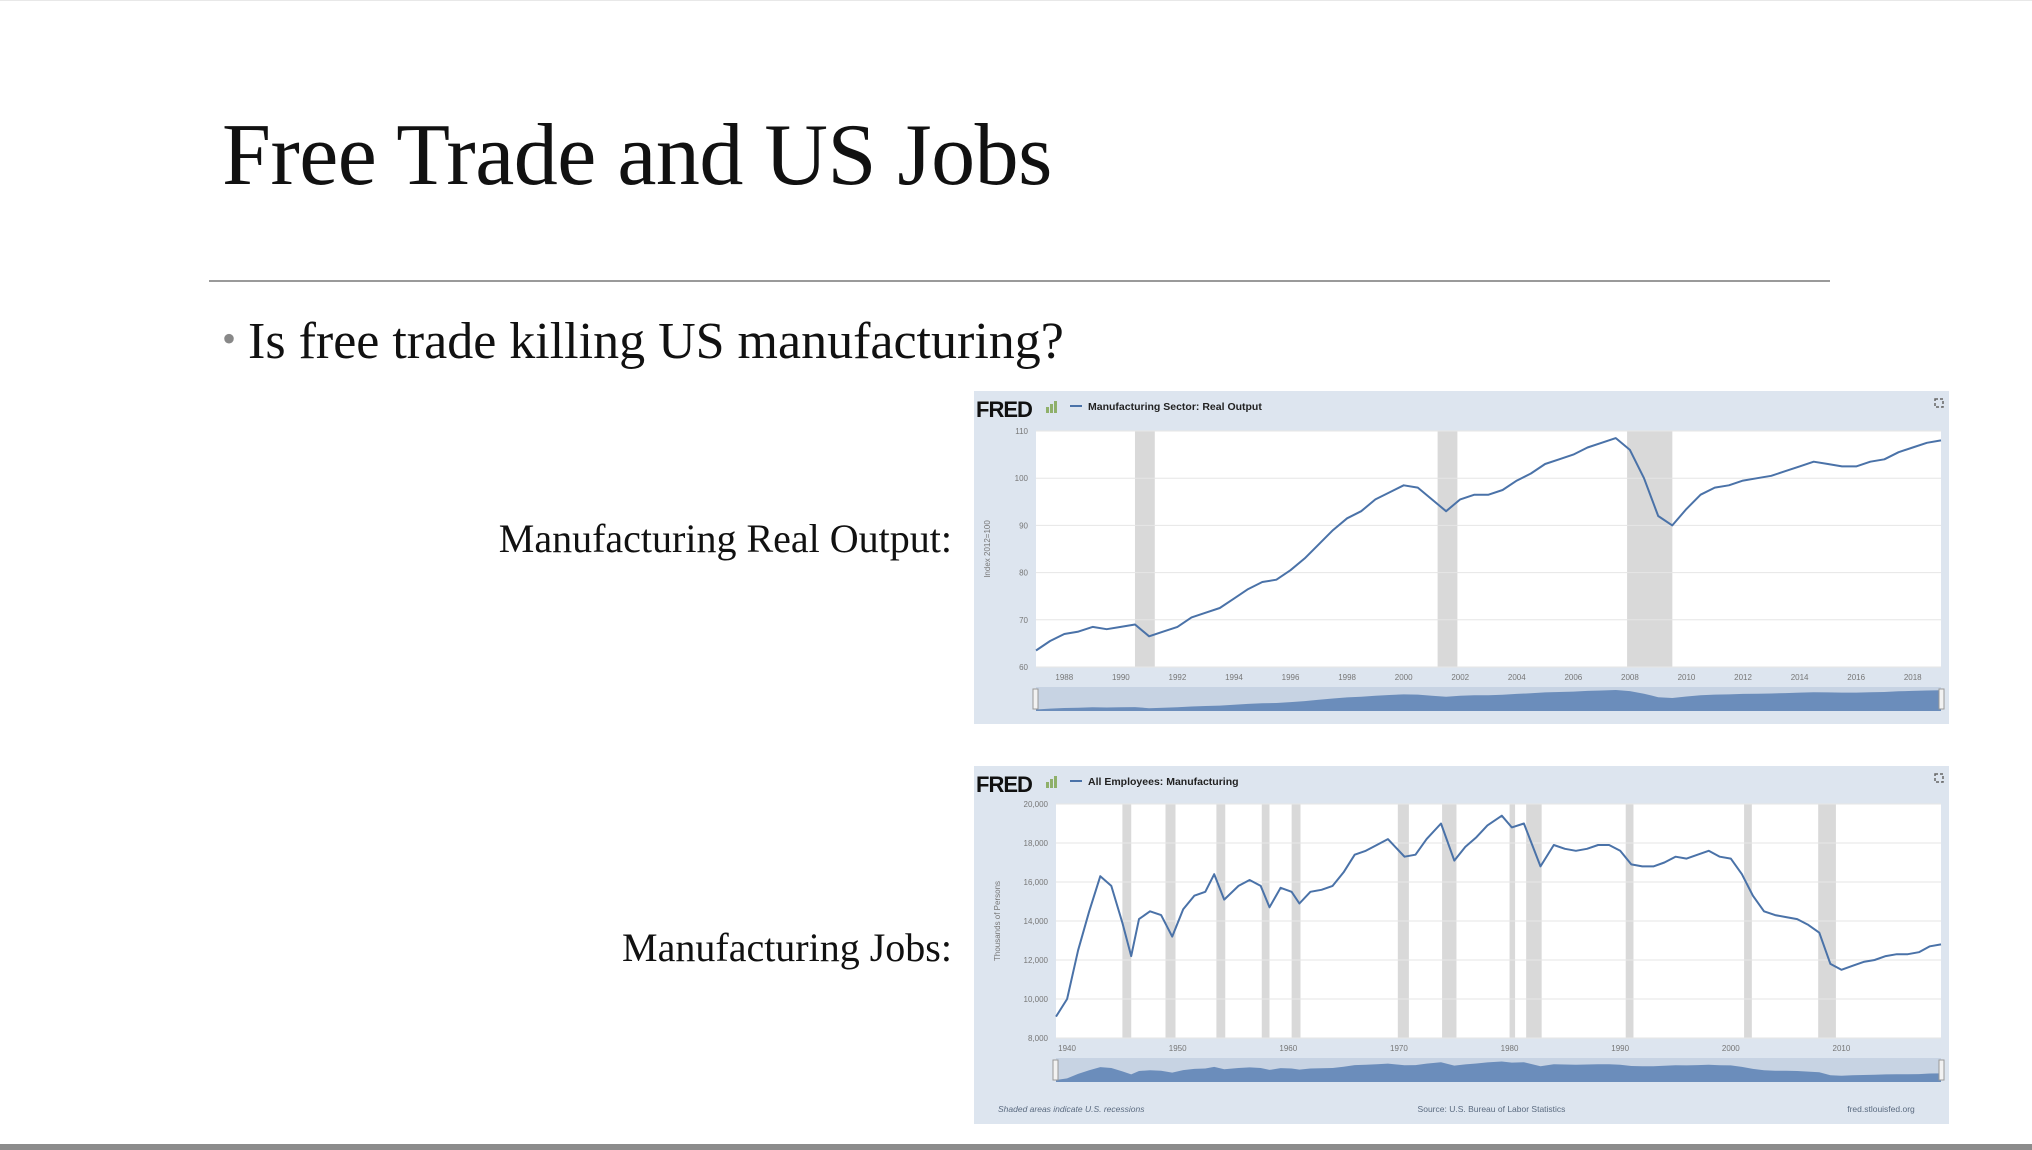 This screenshot has width=2032, height=1150. What do you see at coordinates (637, 155) in the screenshot?
I see `page-title: Free Trade and US Jobs` at bounding box center [637, 155].